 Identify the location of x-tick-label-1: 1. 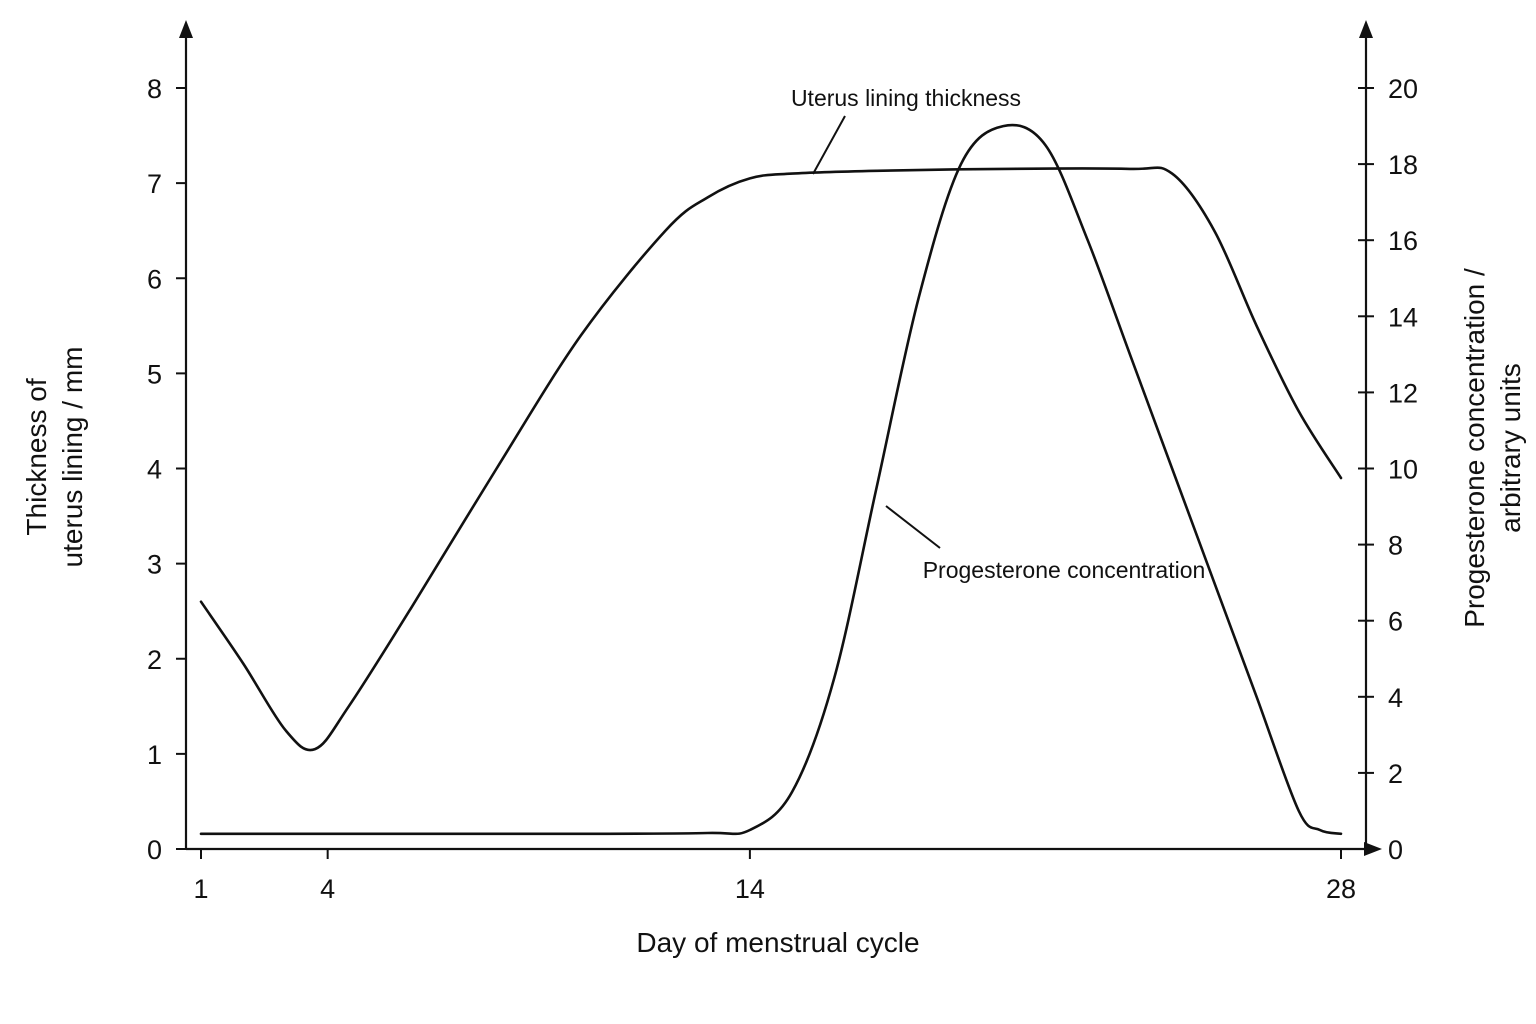
(200, 889).